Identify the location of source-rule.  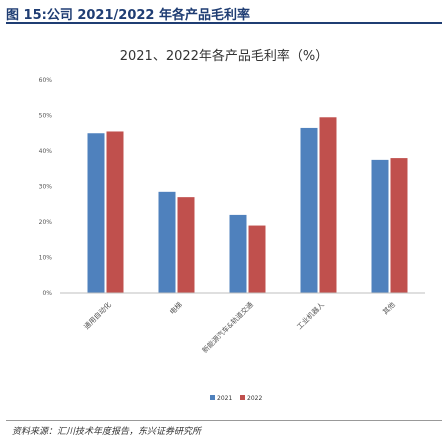
(224, 420).